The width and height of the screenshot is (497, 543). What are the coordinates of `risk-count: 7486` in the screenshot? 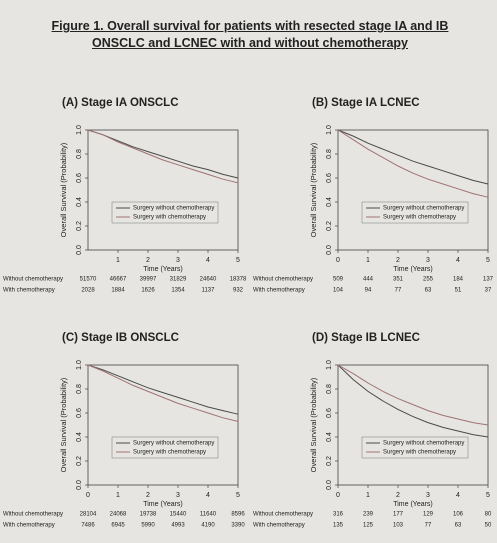 It's located at (88, 526).